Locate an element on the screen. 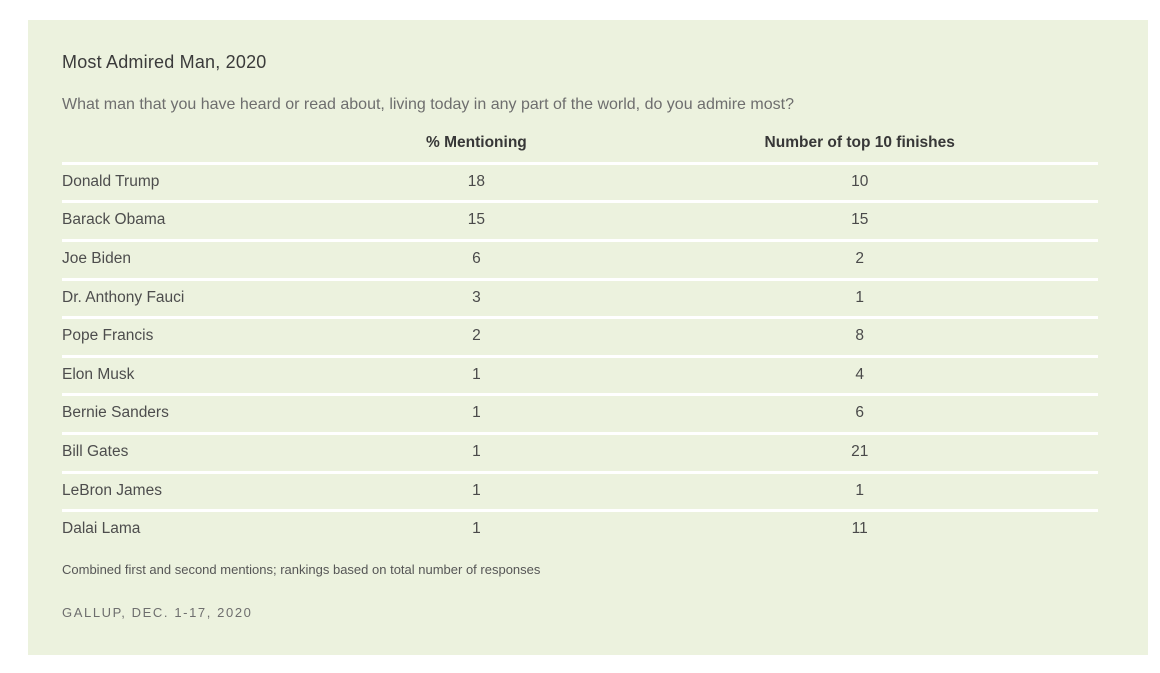 This screenshot has height=673, width=1160. table-row: Joe Biden 6 2 is located at coordinates (580, 259).